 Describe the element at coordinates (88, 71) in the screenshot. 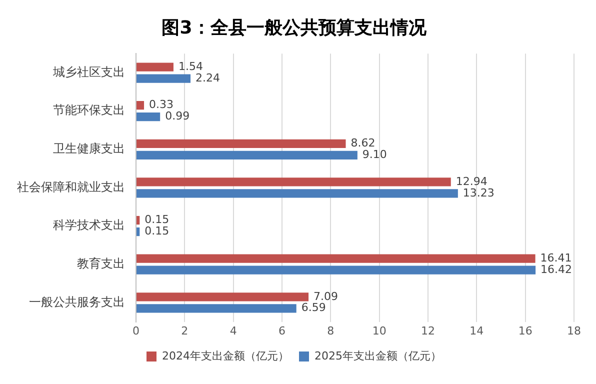

I see `y-tick-label: 城乡社区支出` at that location.